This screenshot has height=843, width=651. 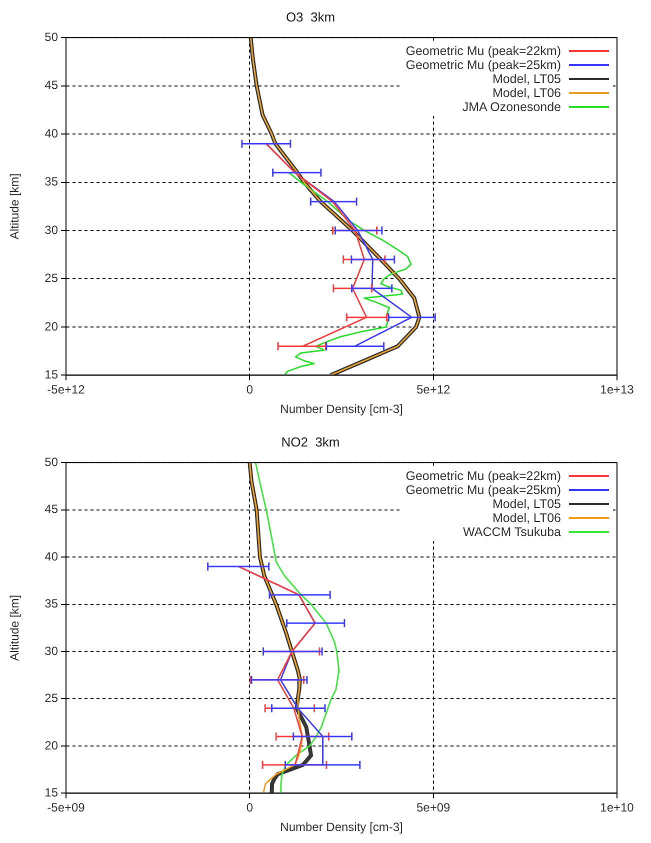 I want to click on x-tick-label: 1e+10, so click(x=617, y=807).